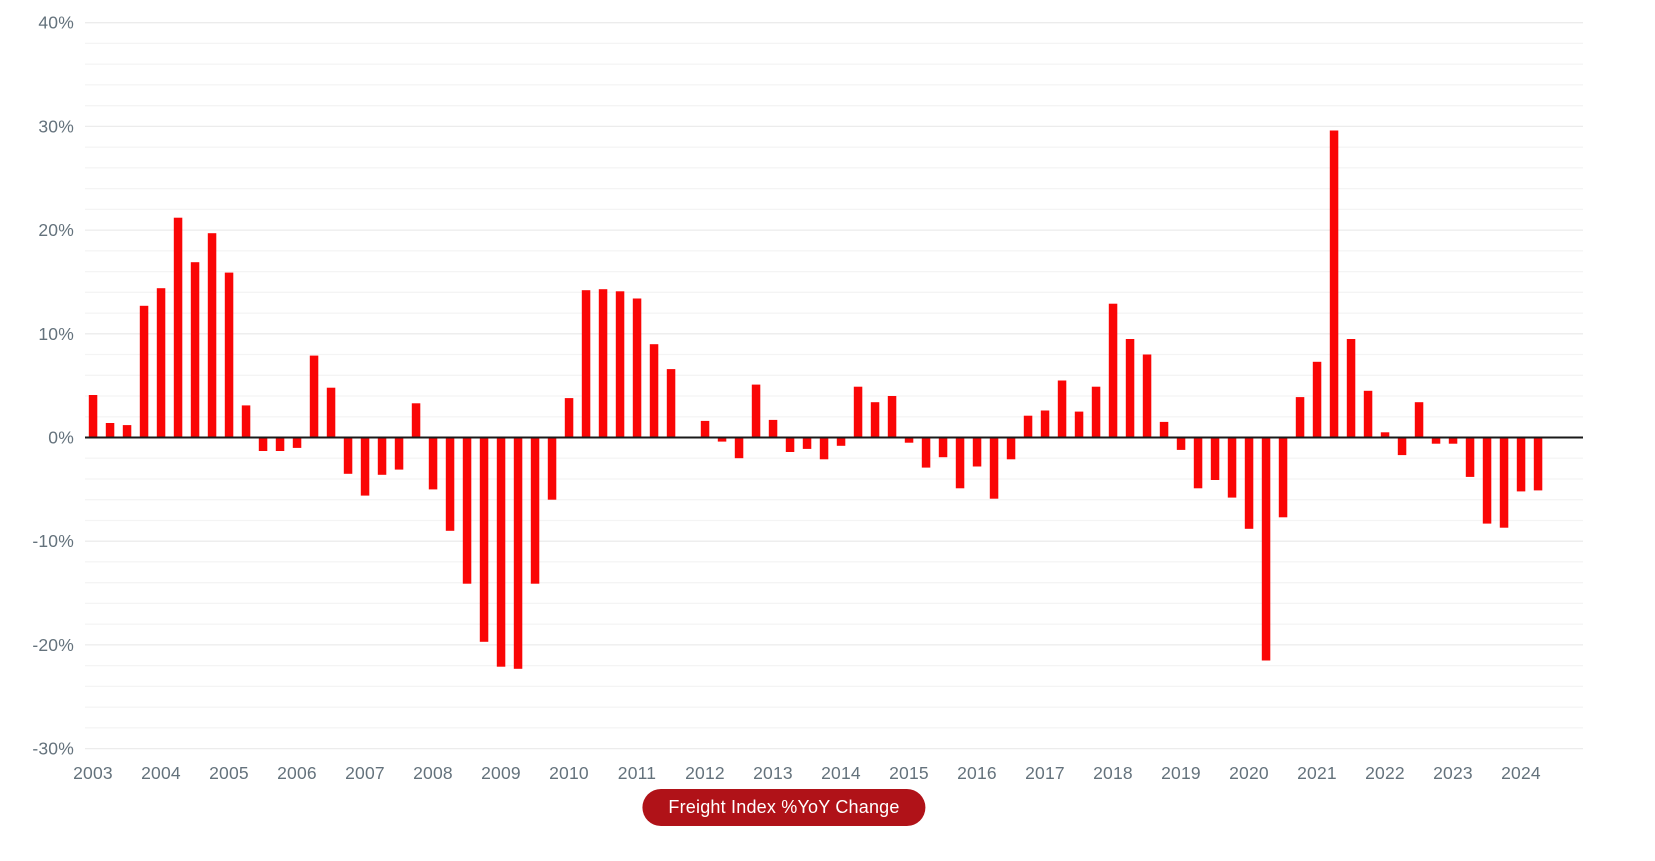  Describe the element at coordinates (93, 416) in the screenshot. I see `bar-2003Q1` at that location.